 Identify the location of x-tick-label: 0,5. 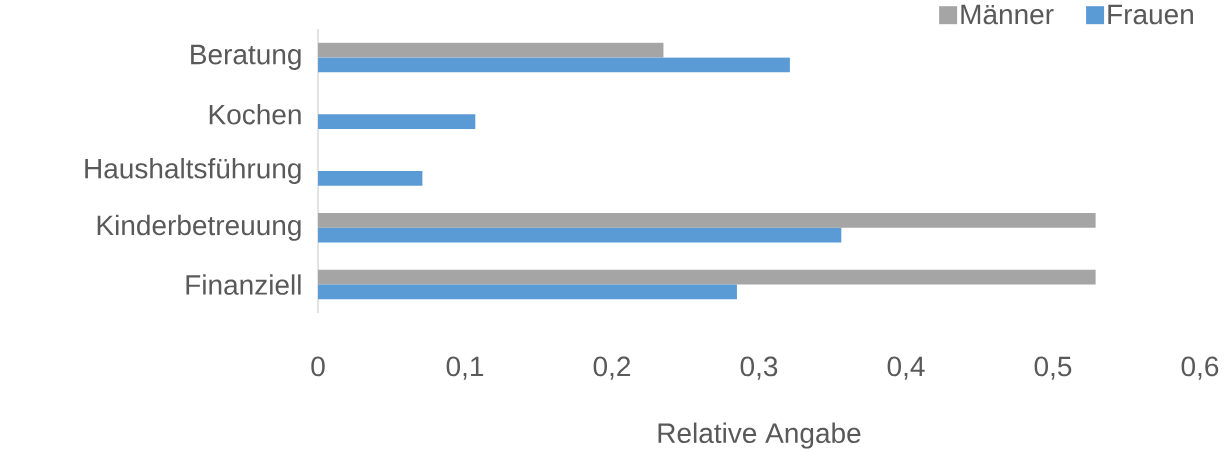
(1053, 368).